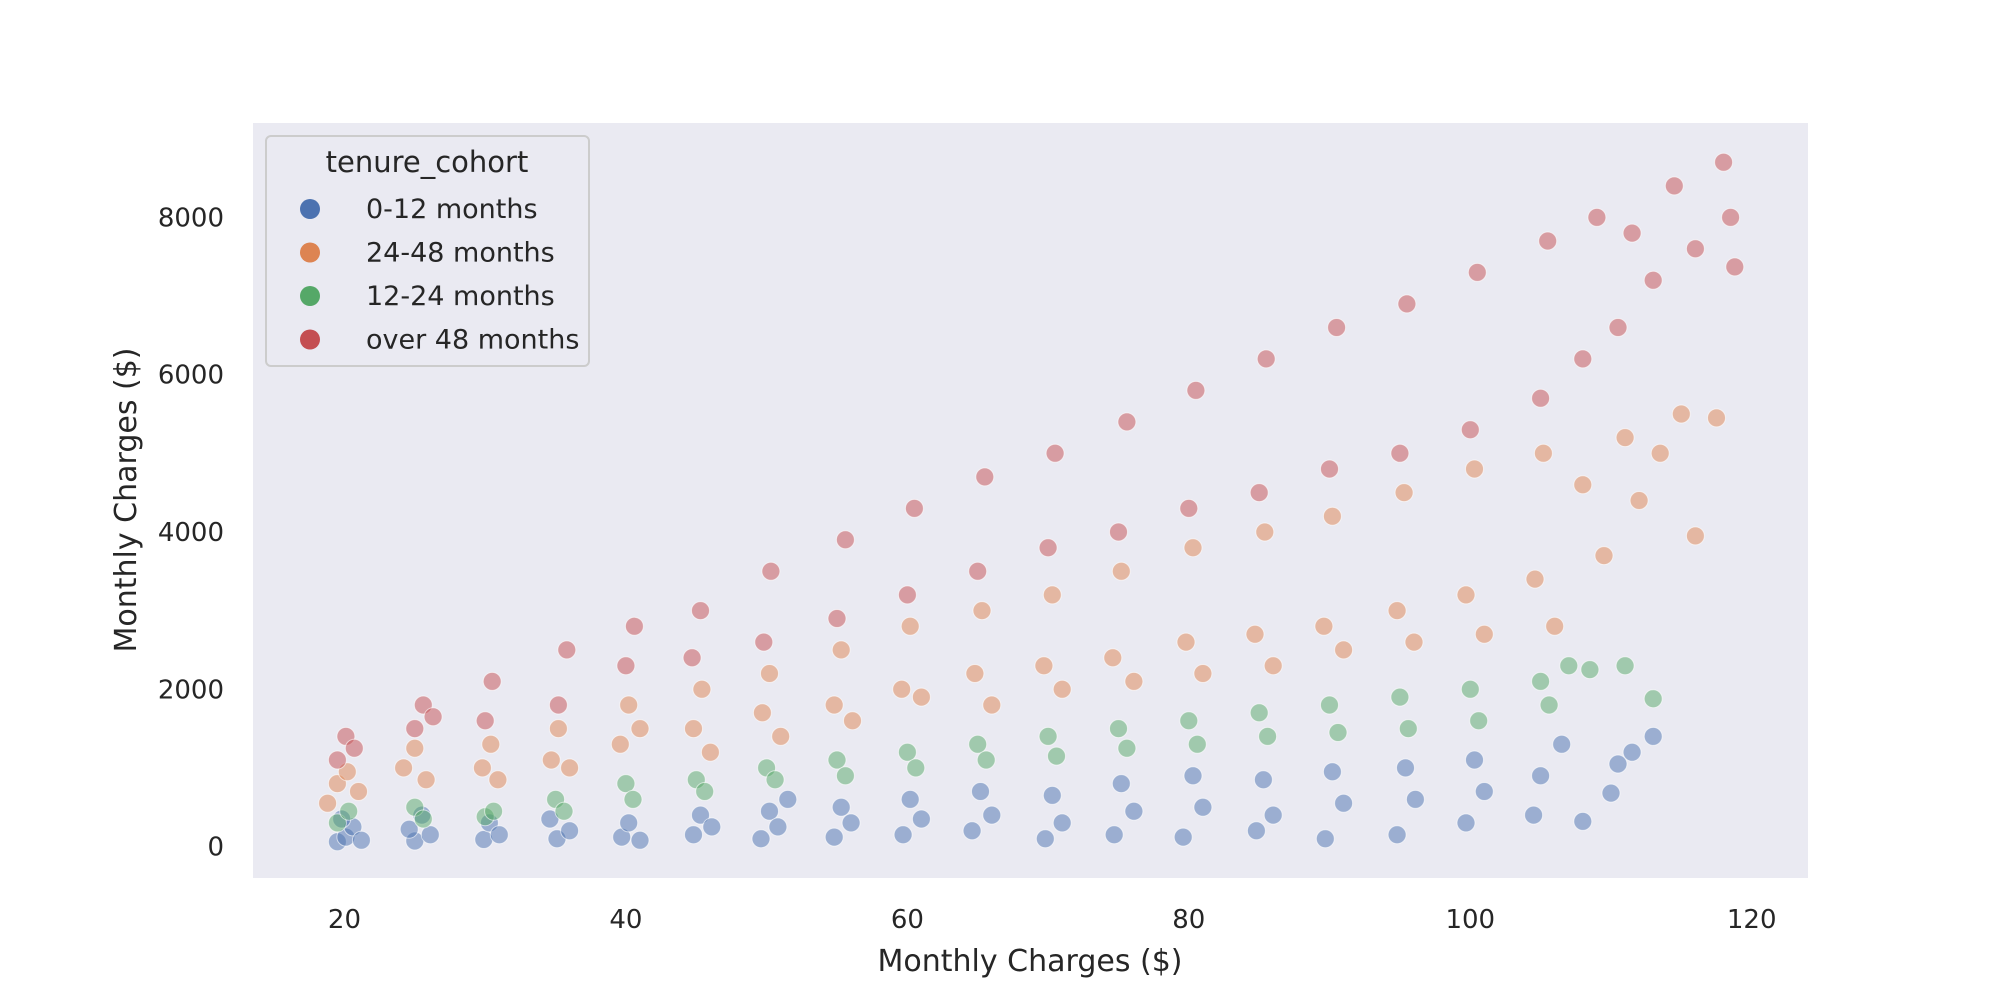  I want to click on y-axis-label: Monthly Charges ($), so click(126, 500).